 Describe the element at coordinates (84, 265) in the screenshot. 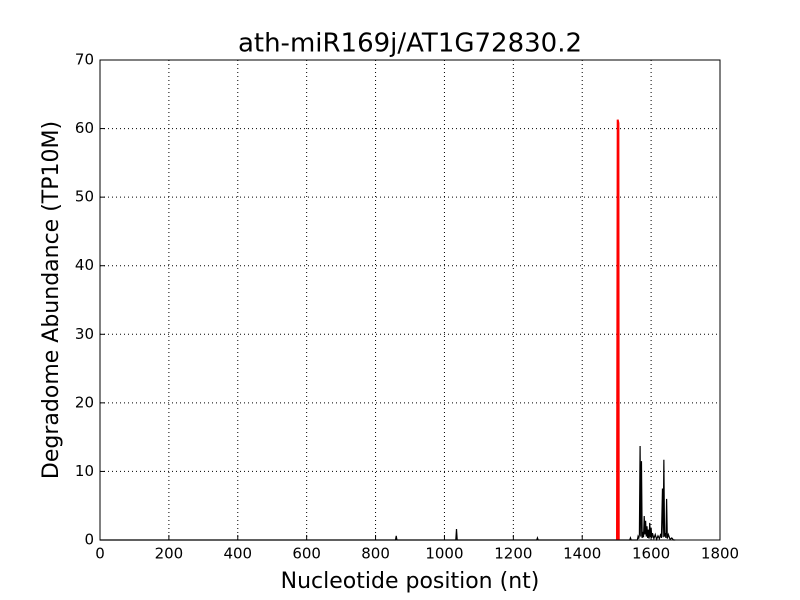

I see `y-tick-label: 40` at that location.